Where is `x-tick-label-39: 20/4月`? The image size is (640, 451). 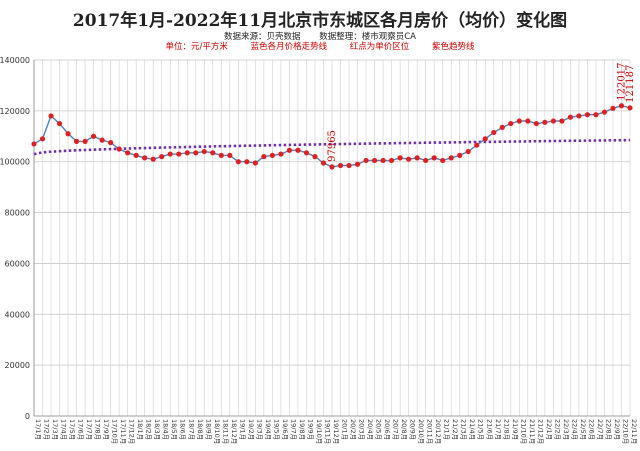
x-tick-label-39: 20/4月 is located at coordinates (370, 429).